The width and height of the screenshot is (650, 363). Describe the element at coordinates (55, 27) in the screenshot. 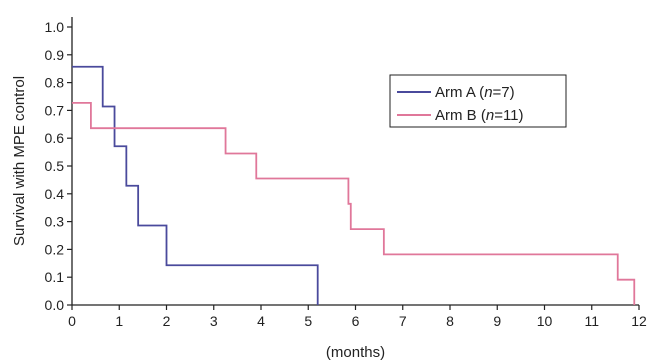

I see `y-tick-label: 1.0` at that location.